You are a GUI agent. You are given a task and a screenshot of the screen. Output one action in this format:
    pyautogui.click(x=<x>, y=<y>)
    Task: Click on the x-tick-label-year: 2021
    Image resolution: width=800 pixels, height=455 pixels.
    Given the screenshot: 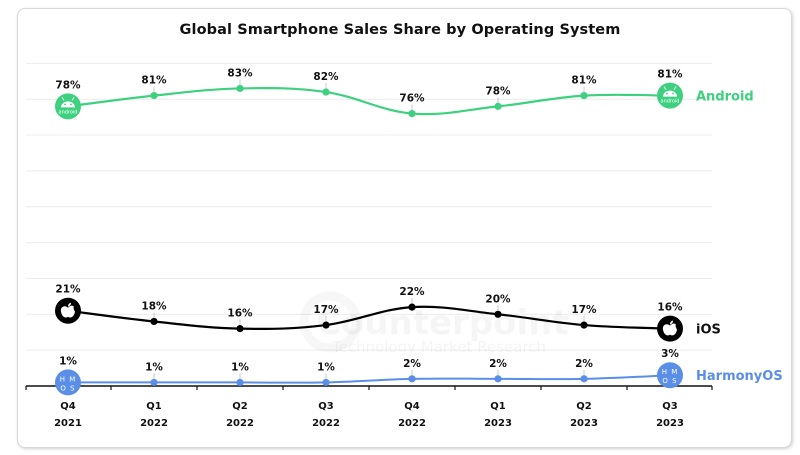 What is the action you would take?
    pyautogui.click(x=68, y=423)
    